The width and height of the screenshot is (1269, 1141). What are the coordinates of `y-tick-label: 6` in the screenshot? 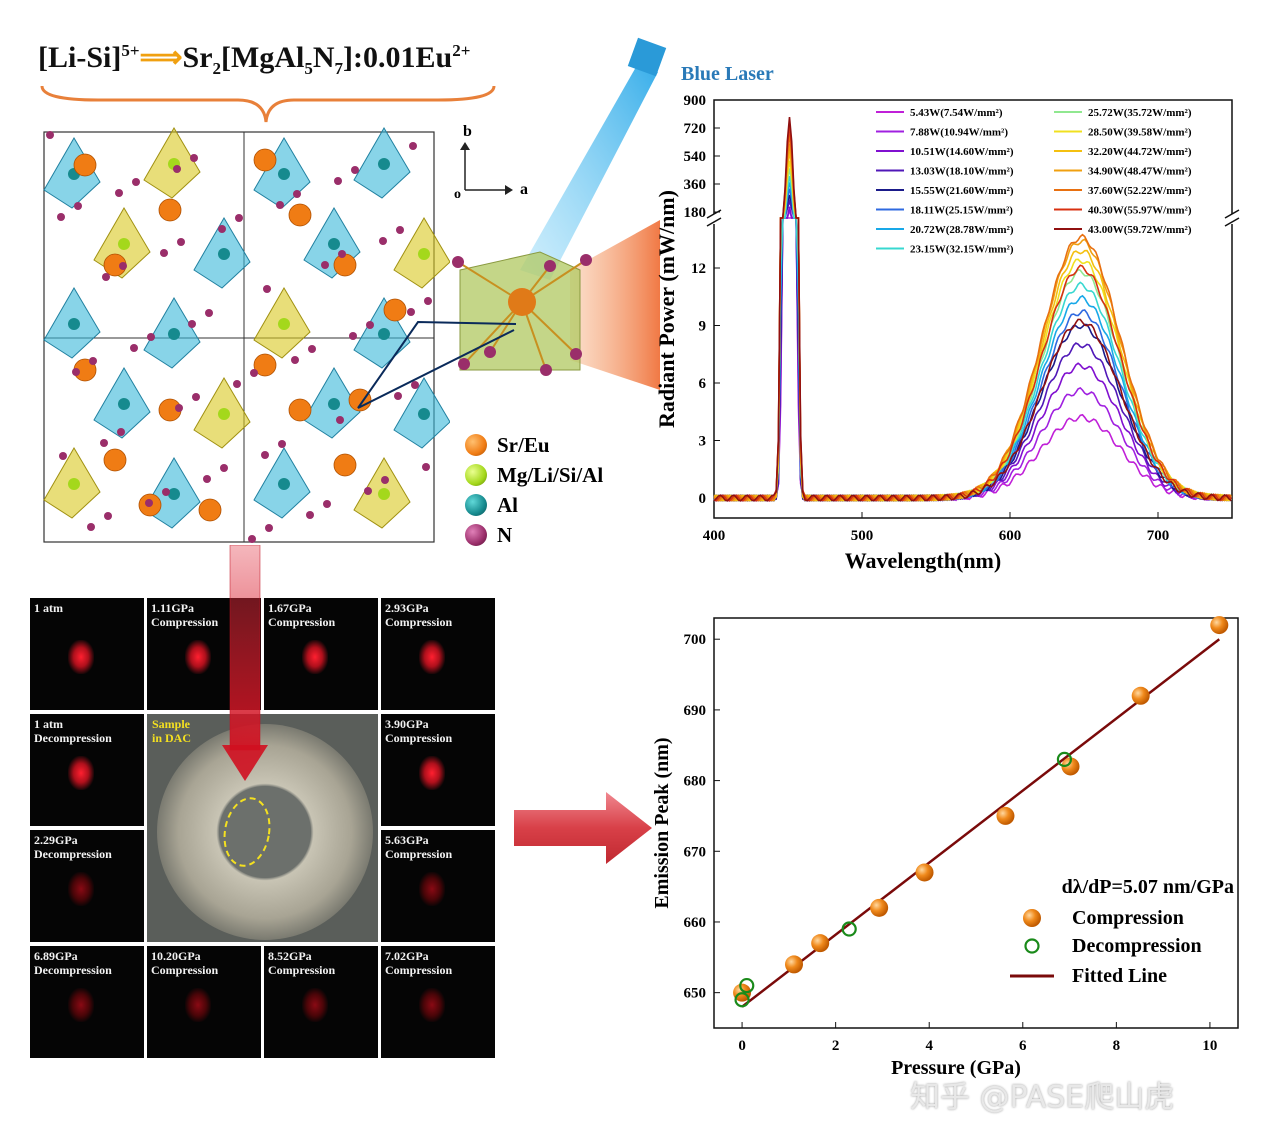 It's located at (703, 384).